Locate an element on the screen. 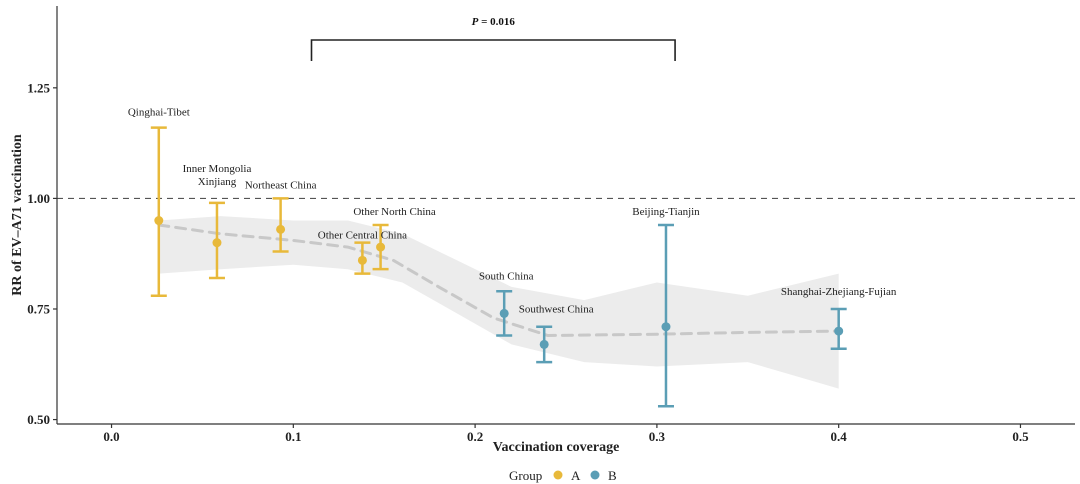  x-tick-label-0: 0.0 is located at coordinates (111, 436).